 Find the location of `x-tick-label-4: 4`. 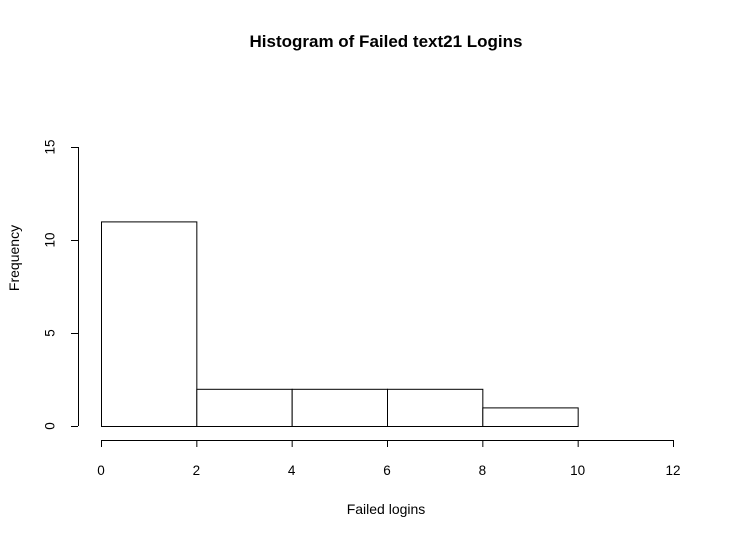

x-tick-label-4: 4 is located at coordinates (292, 470).